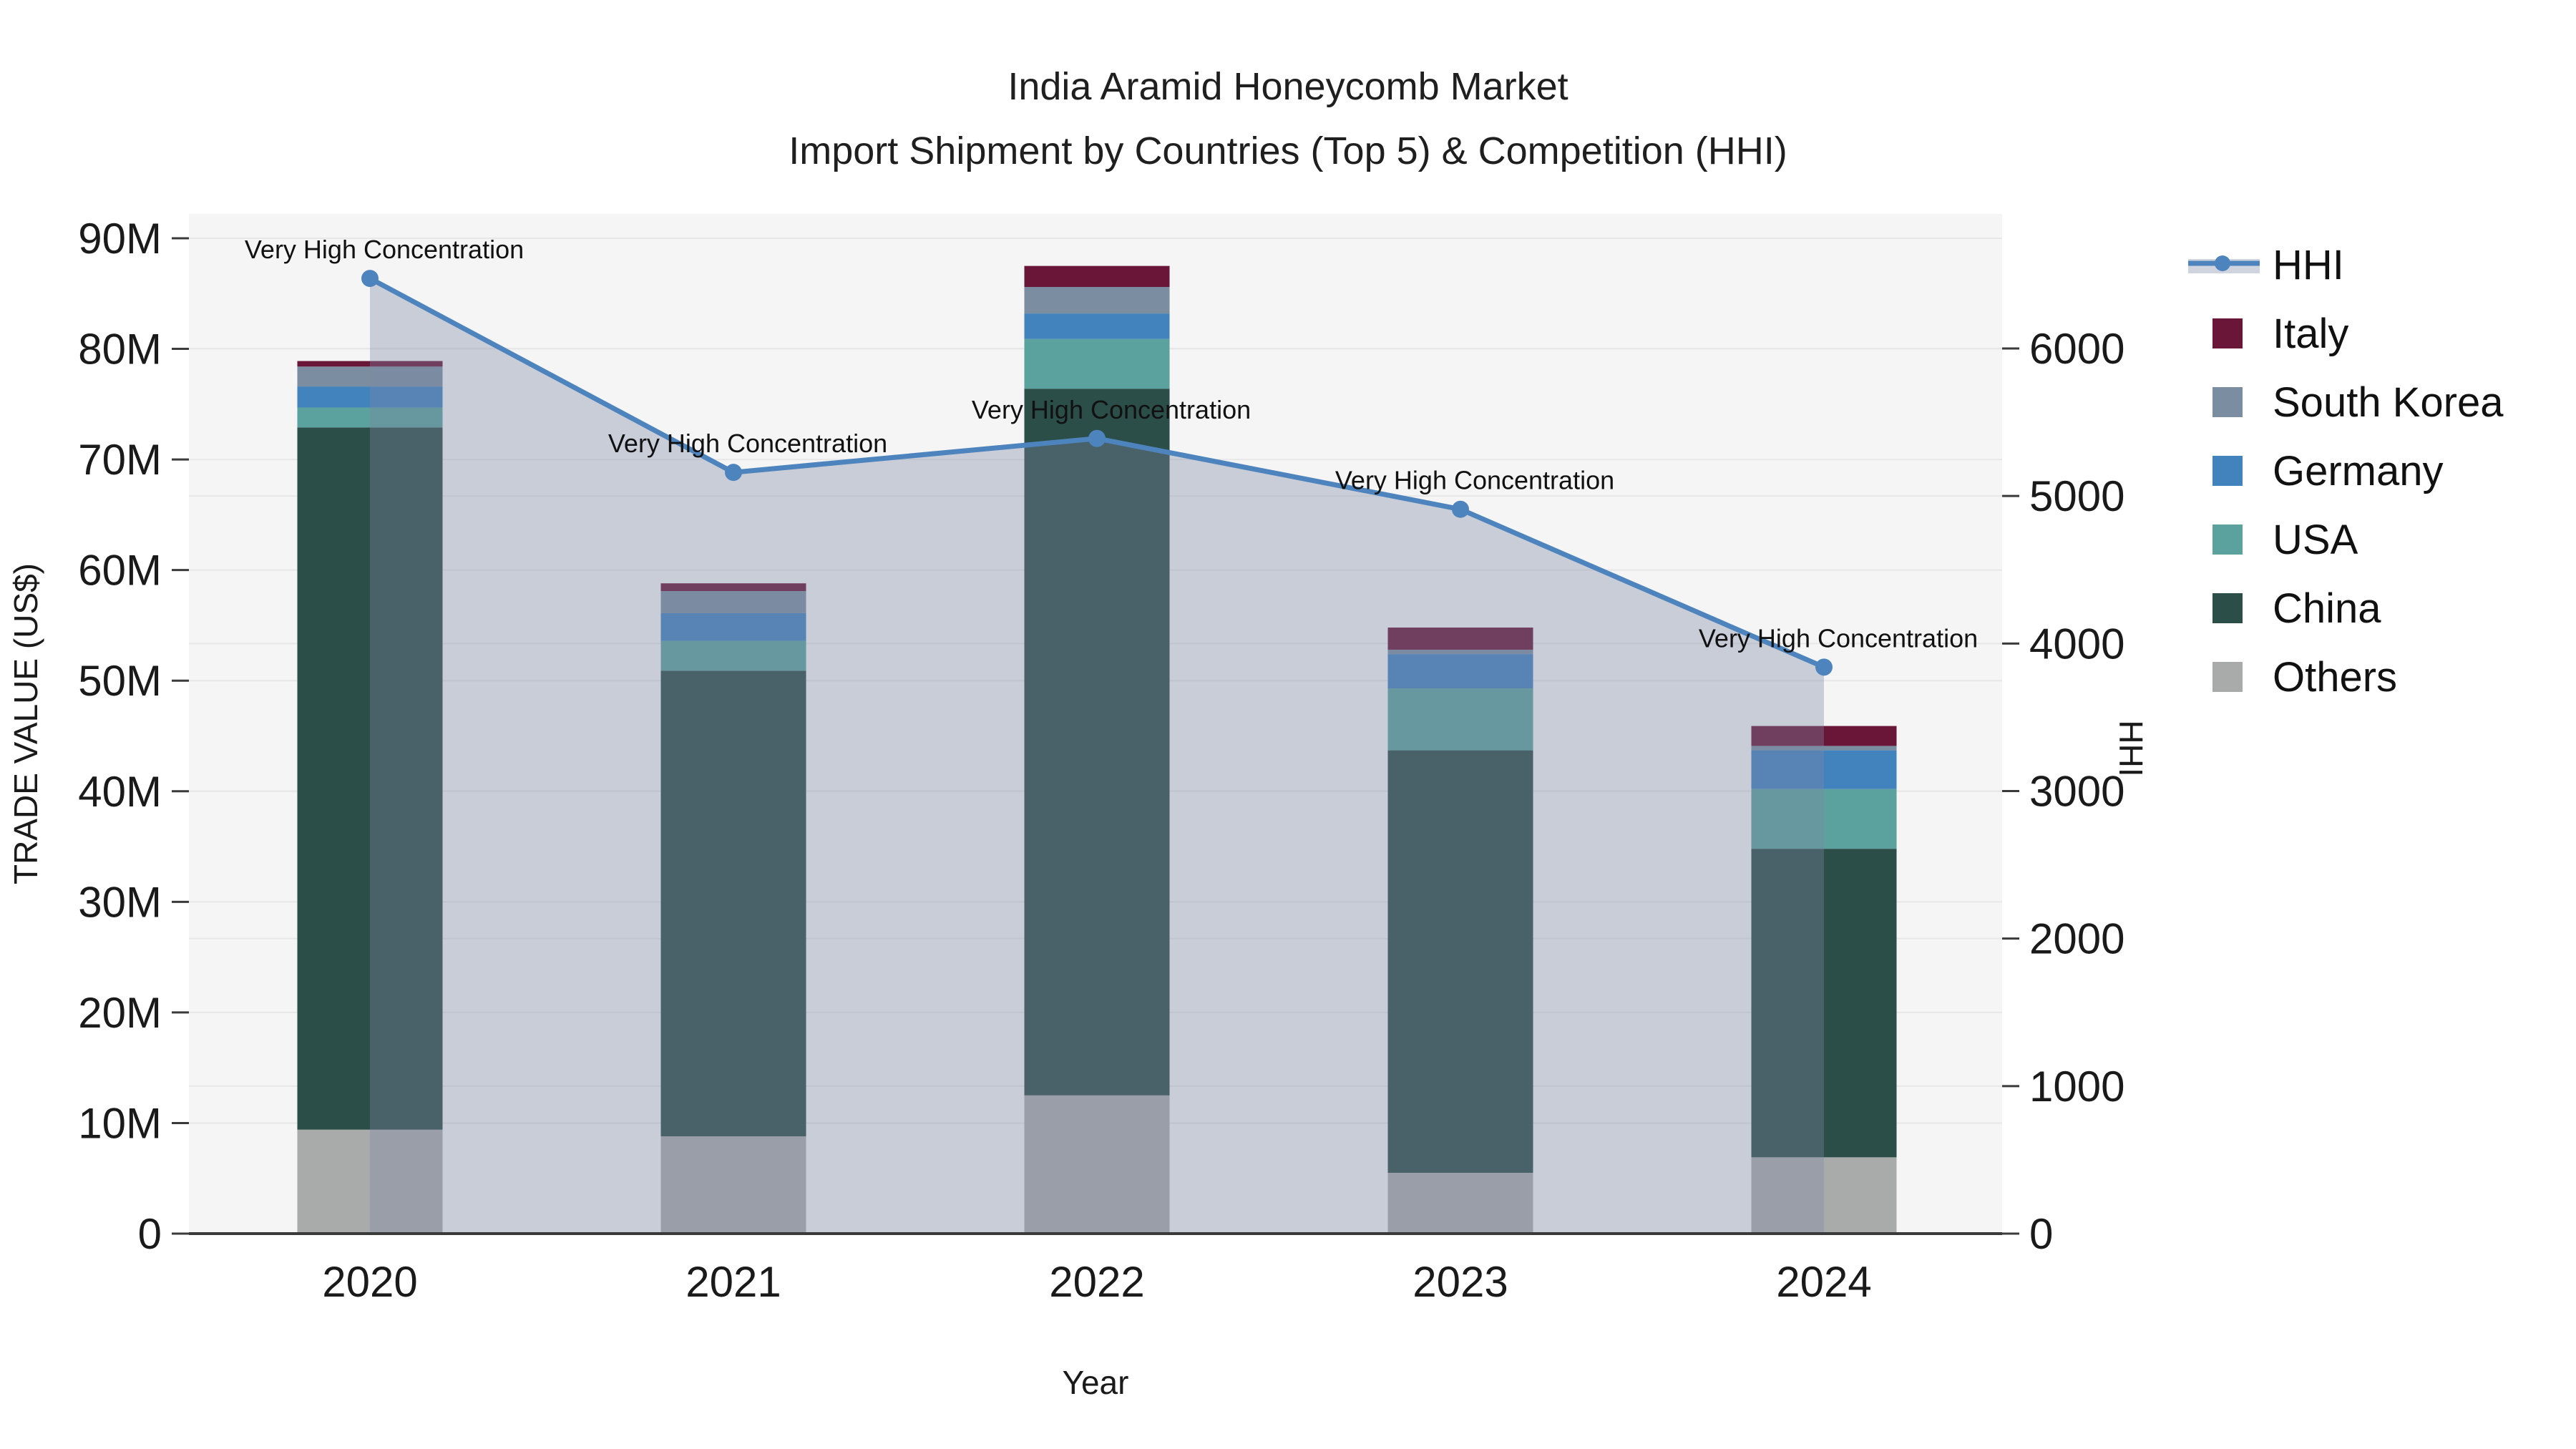 The image size is (2576, 1449). Describe the element at coordinates (1824, 748) in the screenshot. I see `bar-segment-south-korea-2024` at that location.